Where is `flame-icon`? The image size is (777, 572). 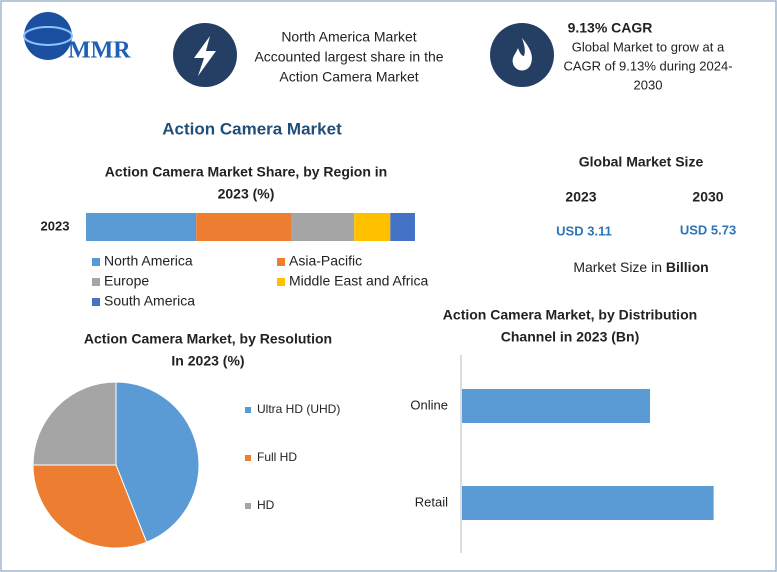
flame-icon is located at coordinates (522, 54).